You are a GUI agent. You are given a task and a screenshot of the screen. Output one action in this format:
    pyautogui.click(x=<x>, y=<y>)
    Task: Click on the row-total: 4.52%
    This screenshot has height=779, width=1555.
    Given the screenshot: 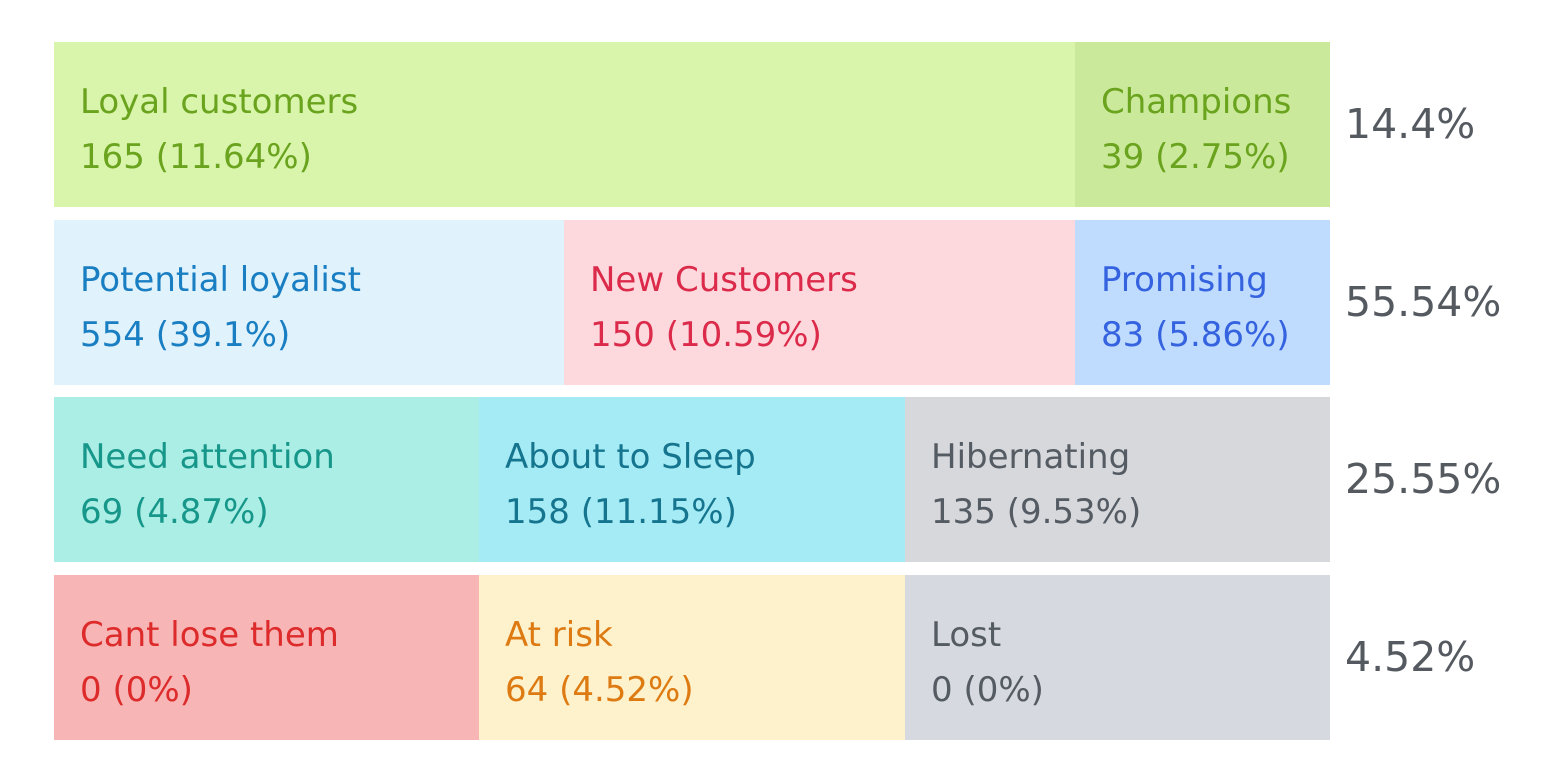 What is the action you would take?
    pyautogui.click(x=1410, y=657)
    